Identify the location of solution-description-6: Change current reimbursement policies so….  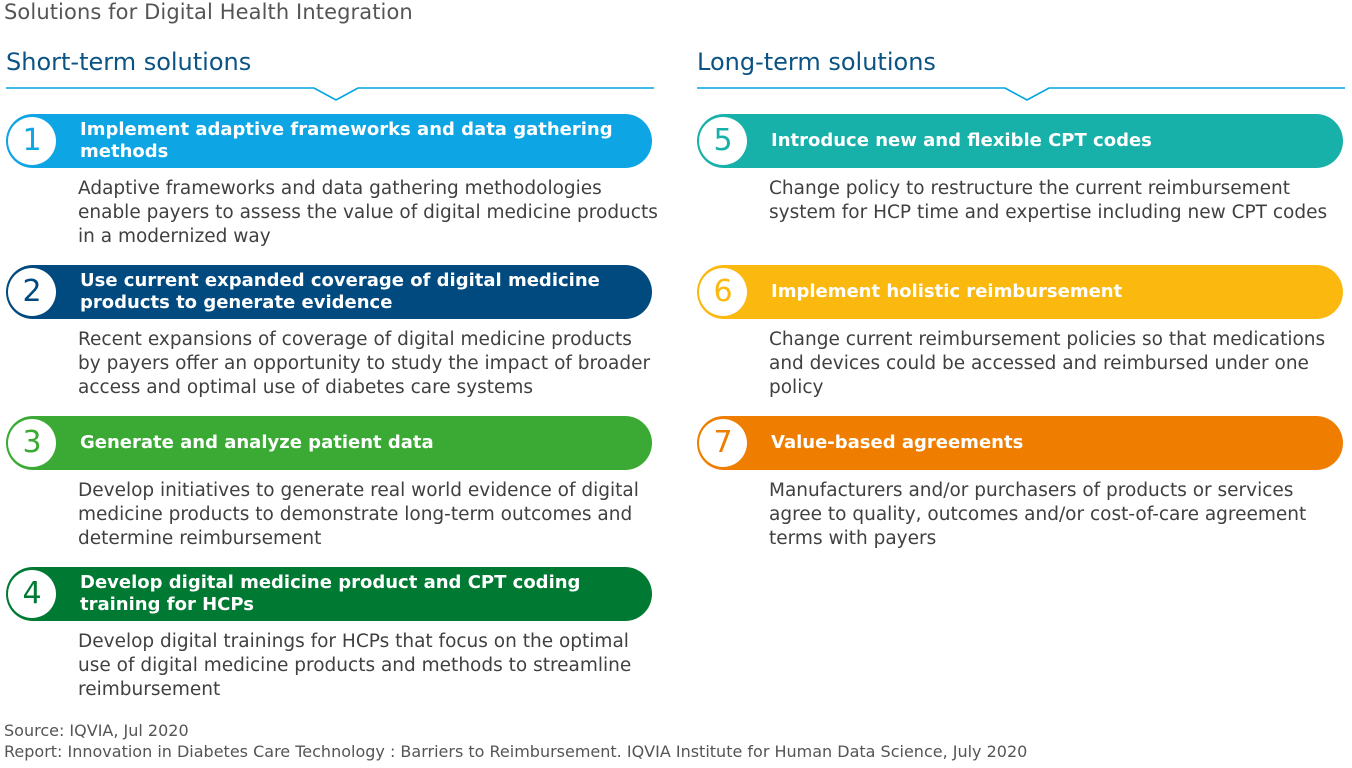
(1047, 363).